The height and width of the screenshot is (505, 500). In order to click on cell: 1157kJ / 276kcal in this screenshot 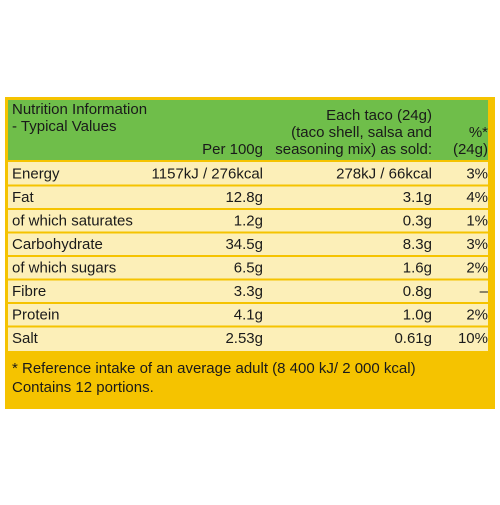, I will do `click(207, 174)`.